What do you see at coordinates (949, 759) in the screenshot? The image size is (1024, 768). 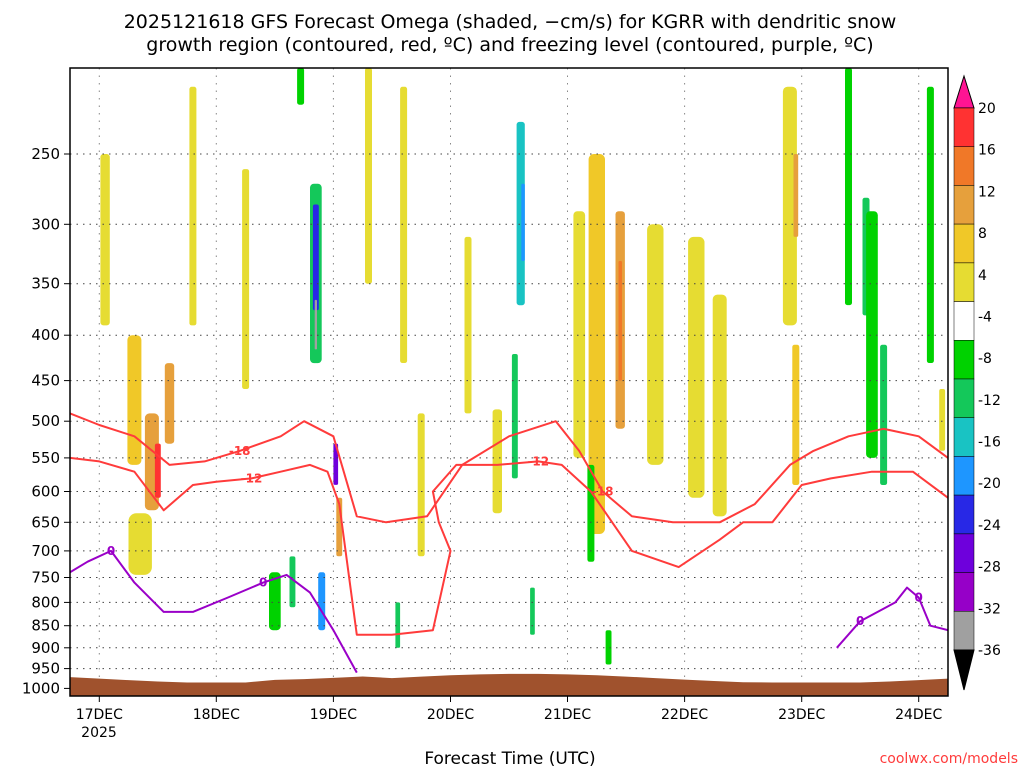 I see `credit-text: coolwx.com/models` at bounding box center [949, 759].